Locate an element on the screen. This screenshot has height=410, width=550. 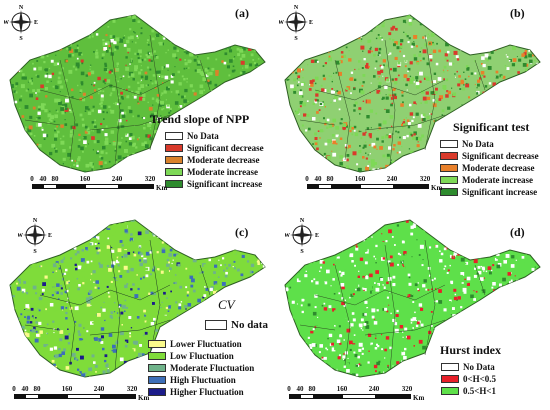
legend-swatch is located at coordinates (449, 144).